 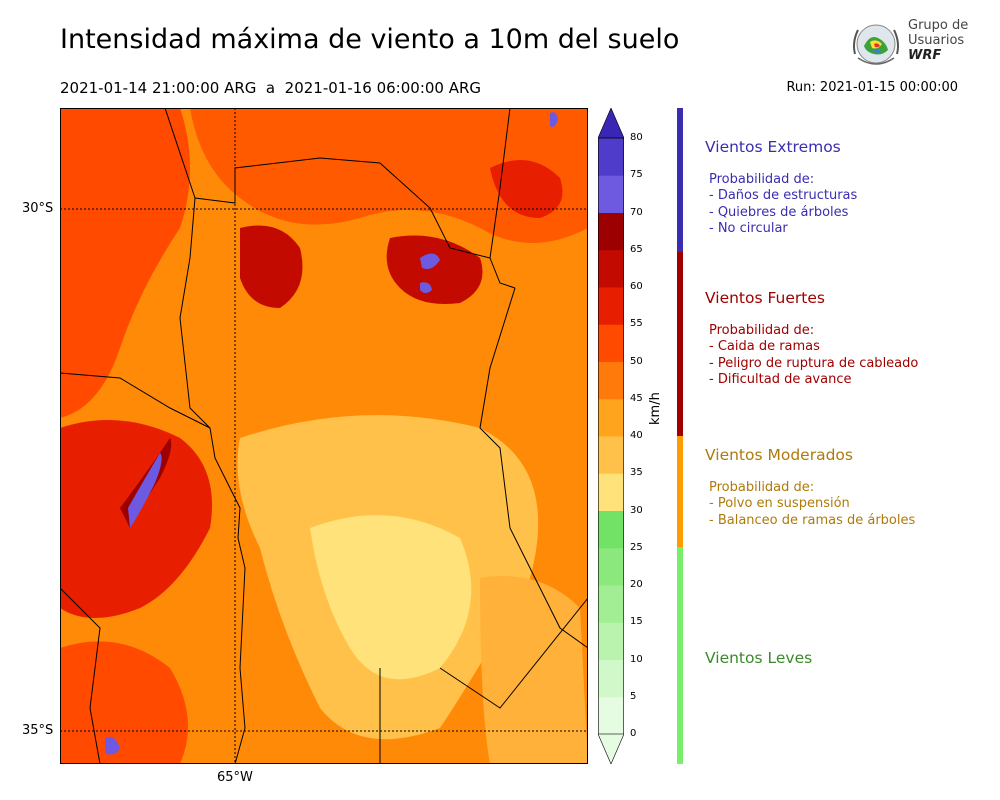 I want to click on colorbar-tick-label: 60, so click(x=636, y=286).